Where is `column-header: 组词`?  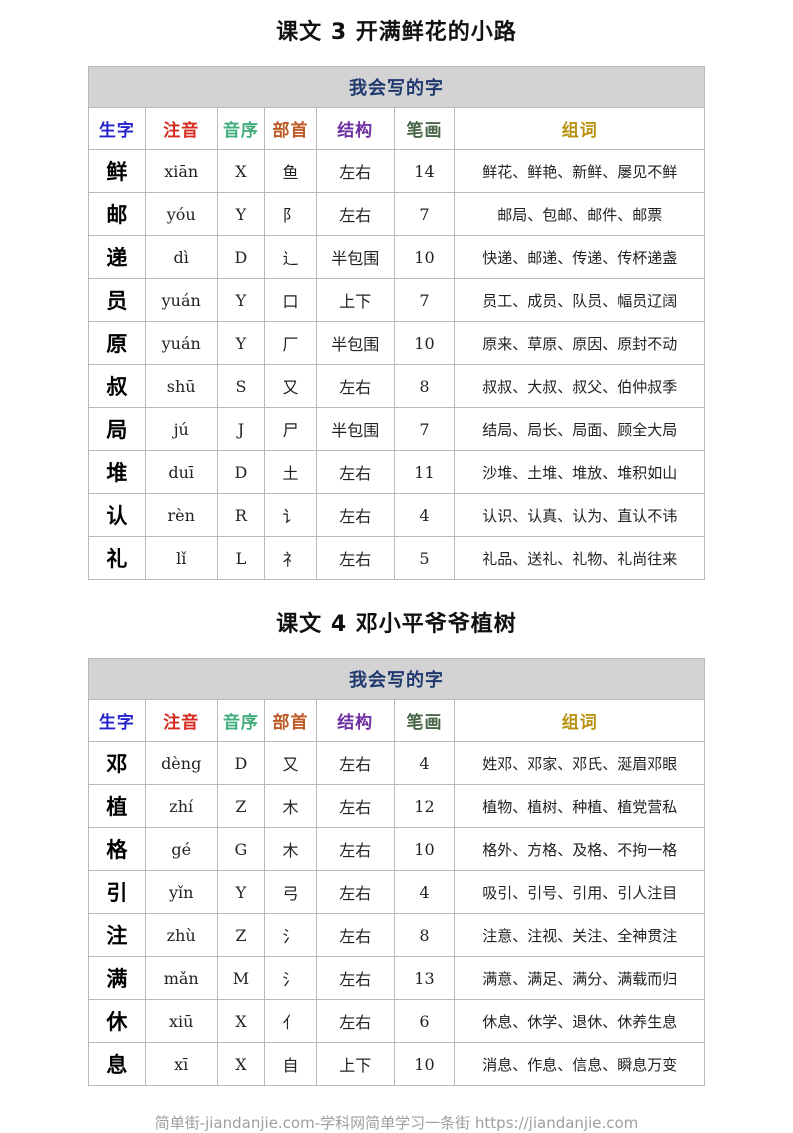
column-header: 组词 is located at coordinates (579, 128).